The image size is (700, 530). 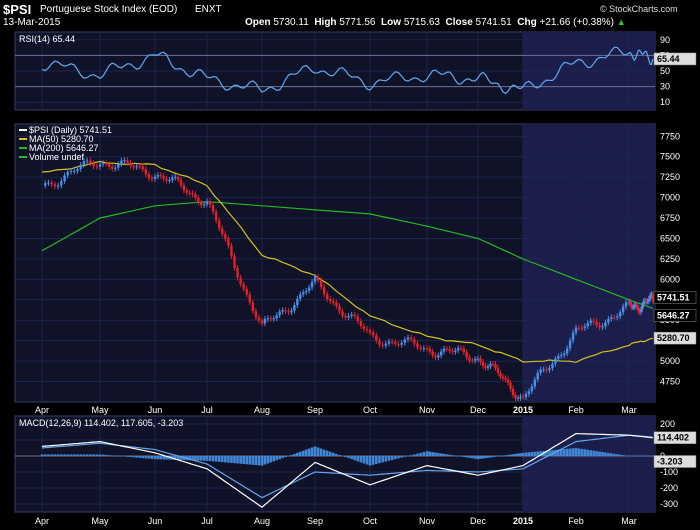 What do you see at coordinates (629, 410) in the screenshot?
I see `x-tick-label: Mar` at bounding box center [629, 410].